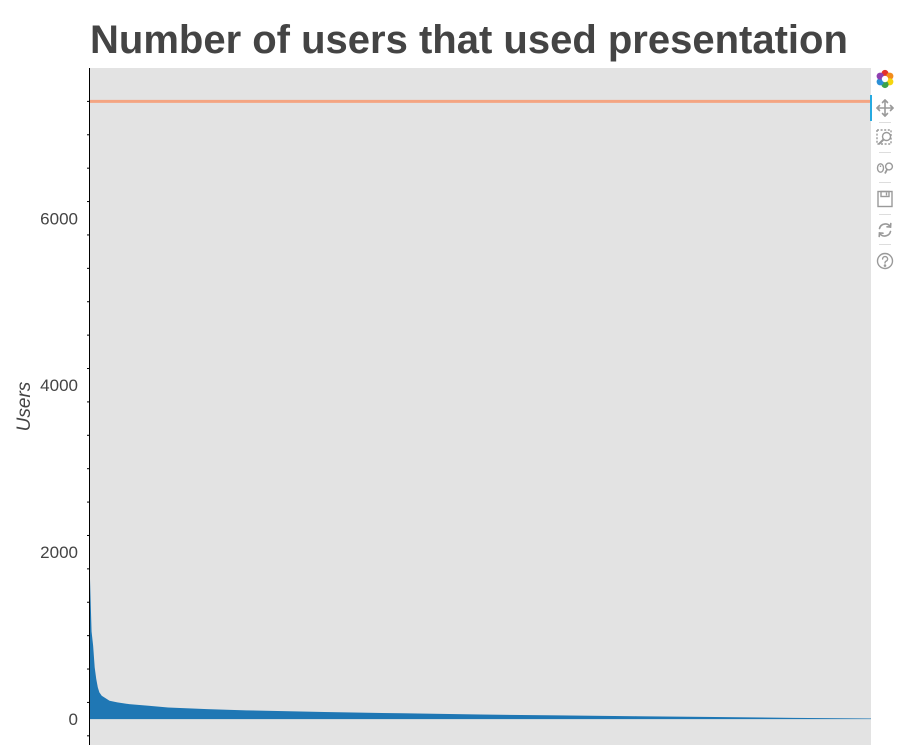  I want to click on save-icon, so click(885, 199).